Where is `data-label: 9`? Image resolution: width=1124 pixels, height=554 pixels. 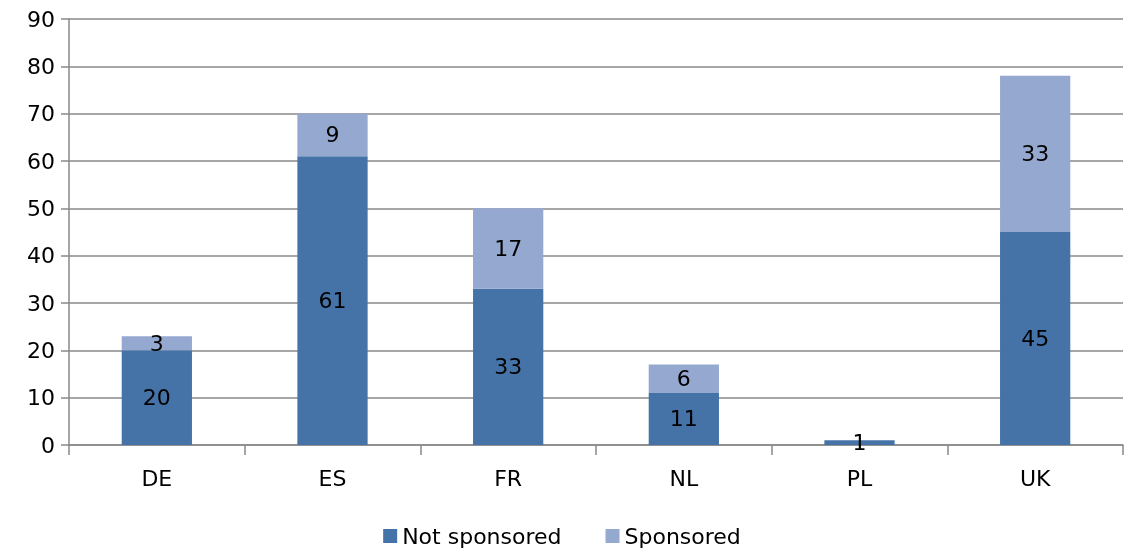 data-label: 9 is located at coordinates (332, 135).